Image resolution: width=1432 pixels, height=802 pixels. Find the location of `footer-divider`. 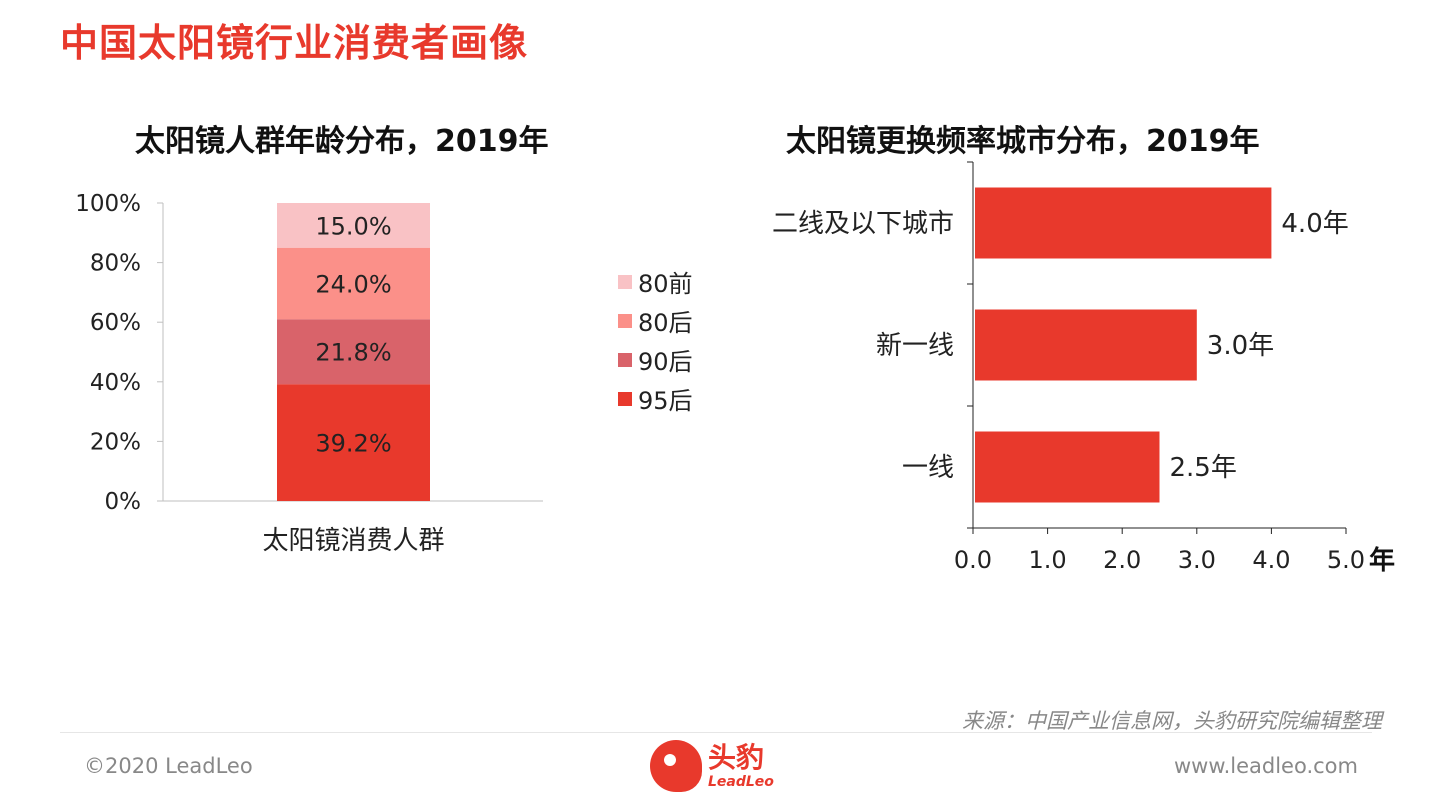

footer-divider is located at coordinates (716, 732).